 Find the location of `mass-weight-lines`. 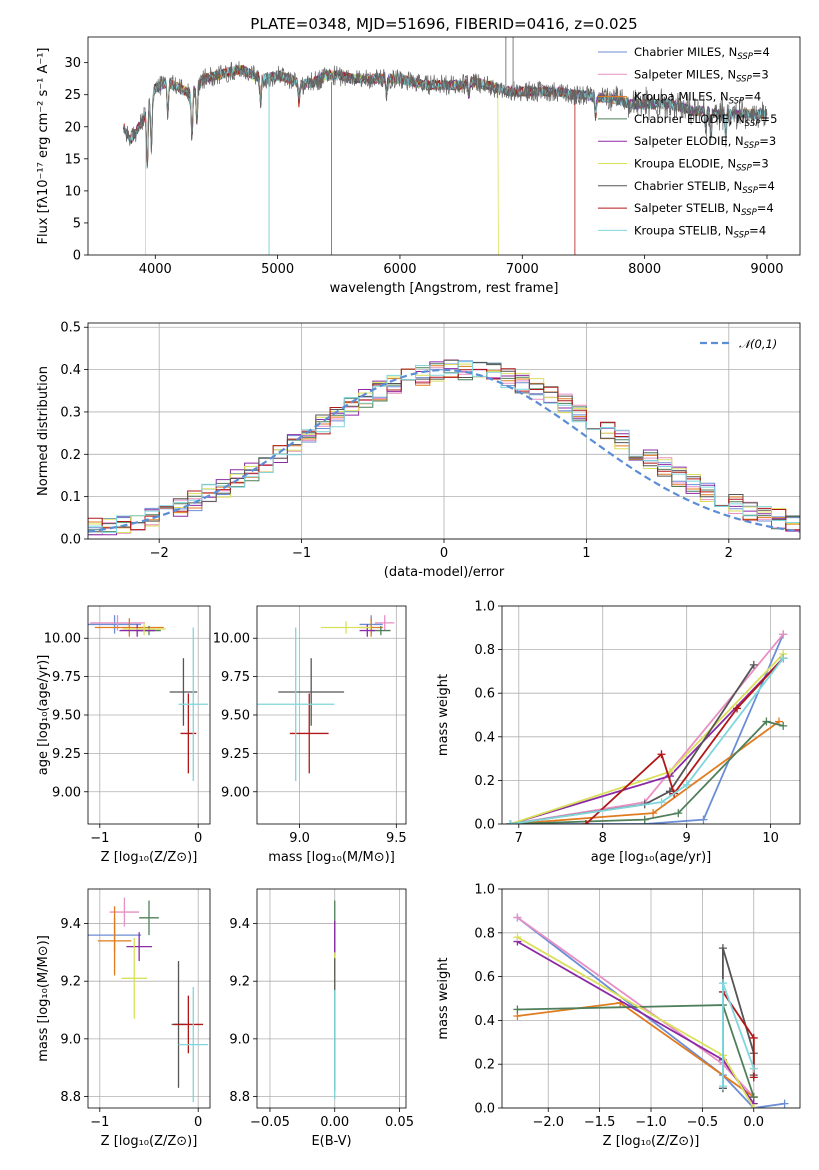

mass-weight-lines is located at coordinates (651, 1010).